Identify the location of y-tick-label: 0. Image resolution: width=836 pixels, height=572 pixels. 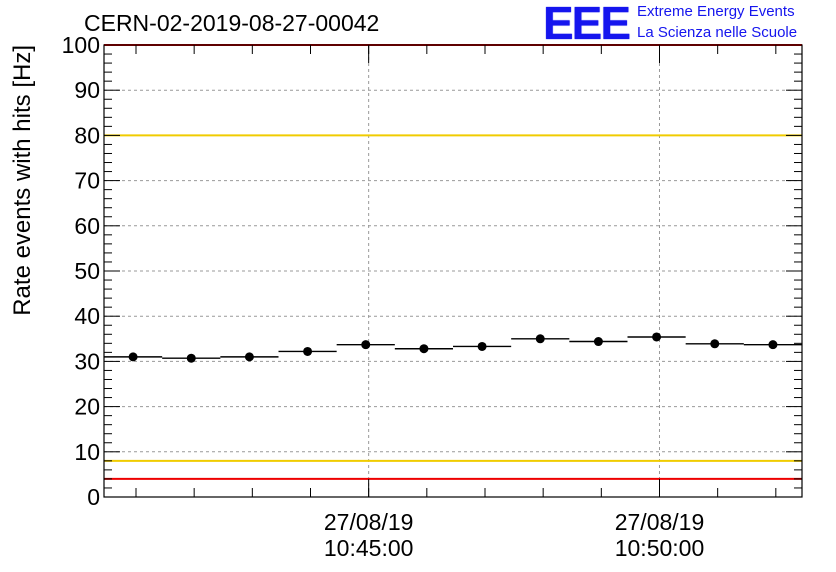
(93, 497).